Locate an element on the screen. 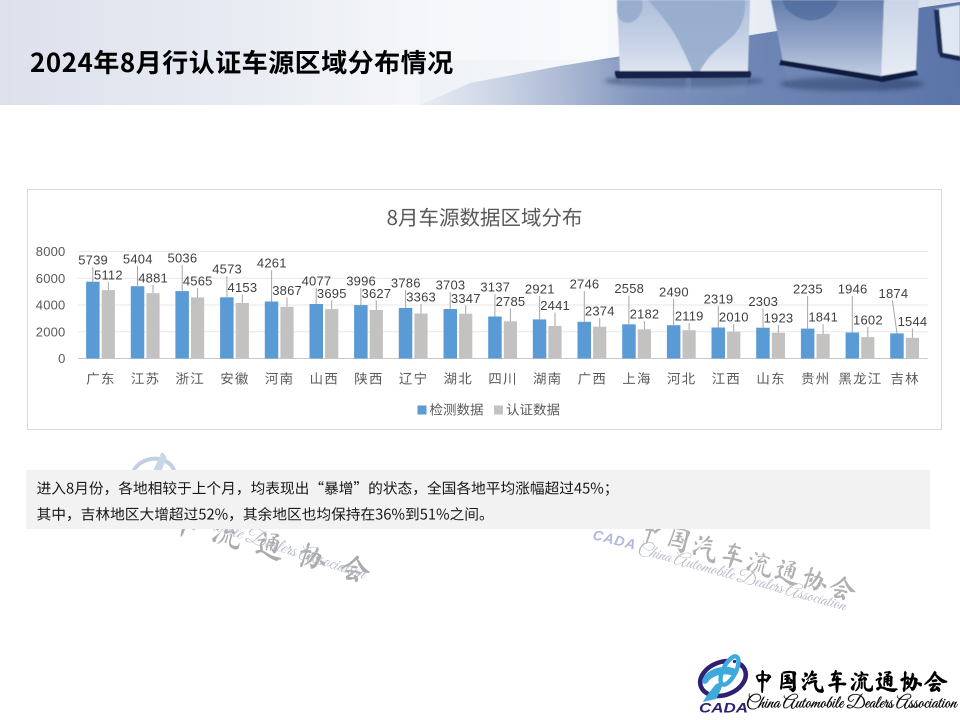 The width and height of the screenshot is (960, 720). svg-text: 3363 is located at coordinates (421, 297).